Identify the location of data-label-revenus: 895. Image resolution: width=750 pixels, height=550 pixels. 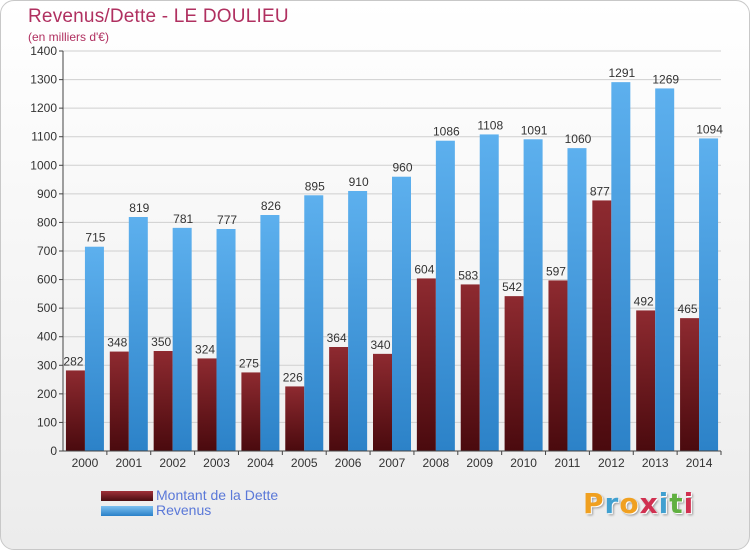
(315, 186).